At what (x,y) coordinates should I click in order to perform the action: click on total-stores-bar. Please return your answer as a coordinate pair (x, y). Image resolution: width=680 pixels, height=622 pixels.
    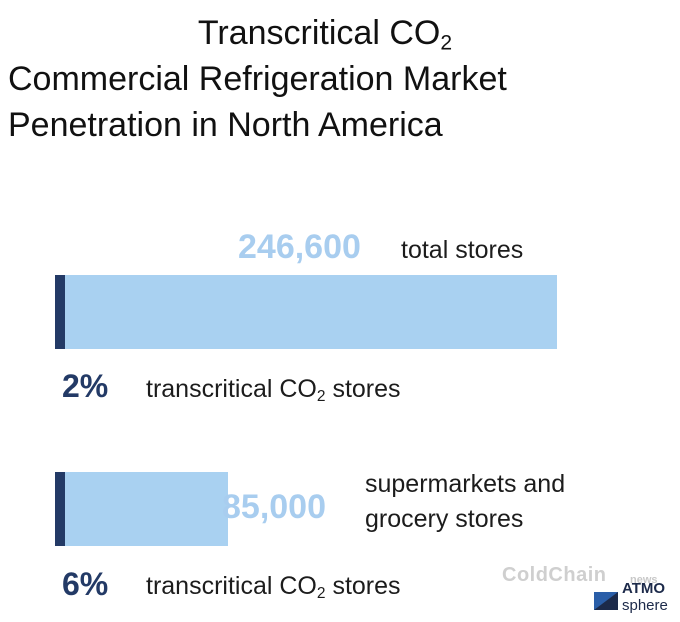
    Looking at the image, I should click on (306, 312).